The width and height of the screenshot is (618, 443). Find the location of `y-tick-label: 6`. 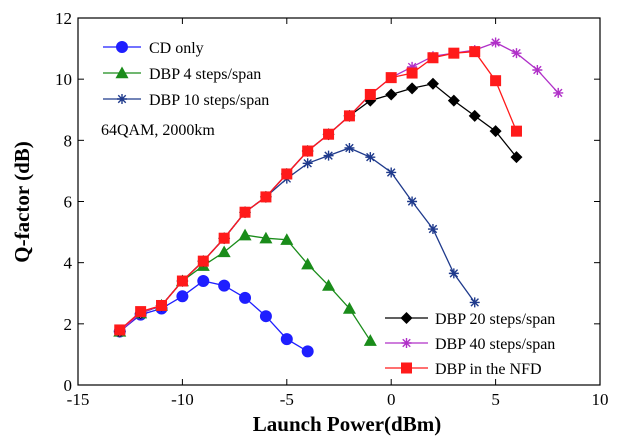

y-tick-label: 6 is located at coordinates (68, 202).